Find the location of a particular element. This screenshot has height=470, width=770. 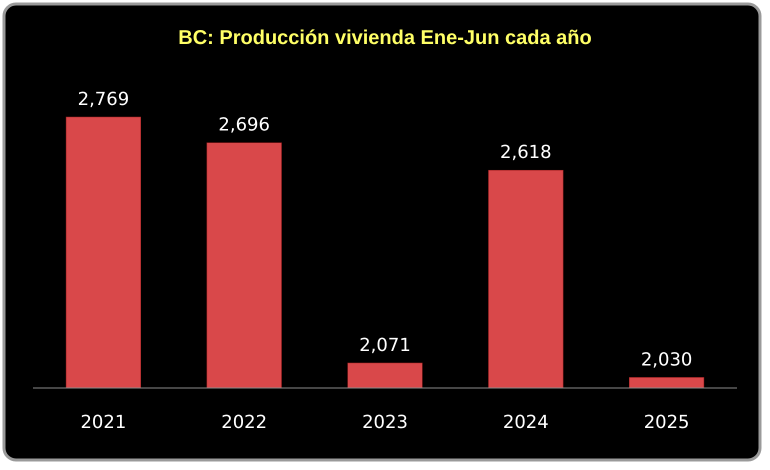

data-label: 2,769 is located at coordinates (104, 99).